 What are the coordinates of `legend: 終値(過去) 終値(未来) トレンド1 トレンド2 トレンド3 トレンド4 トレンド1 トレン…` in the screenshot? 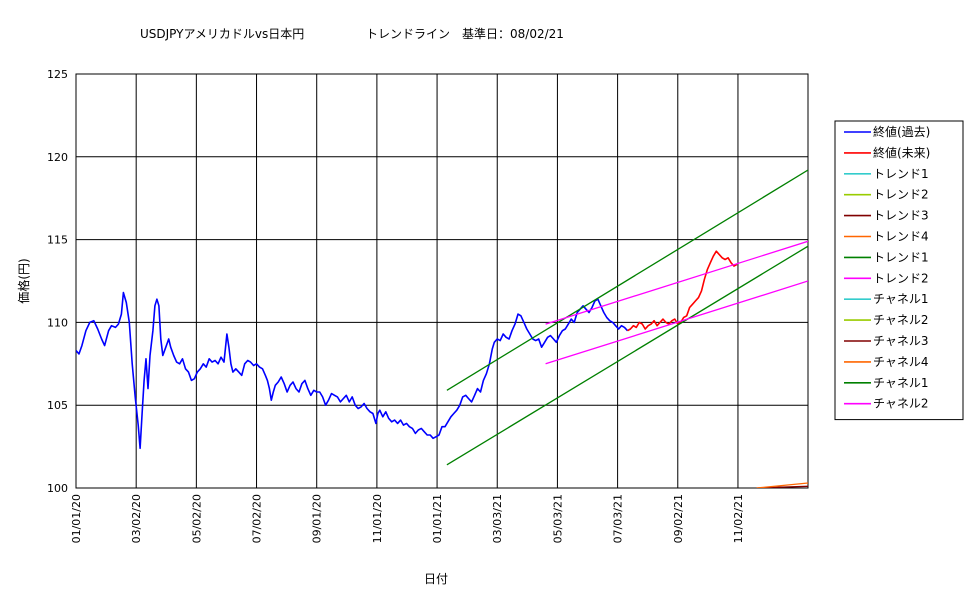 It's located at (899, 270).